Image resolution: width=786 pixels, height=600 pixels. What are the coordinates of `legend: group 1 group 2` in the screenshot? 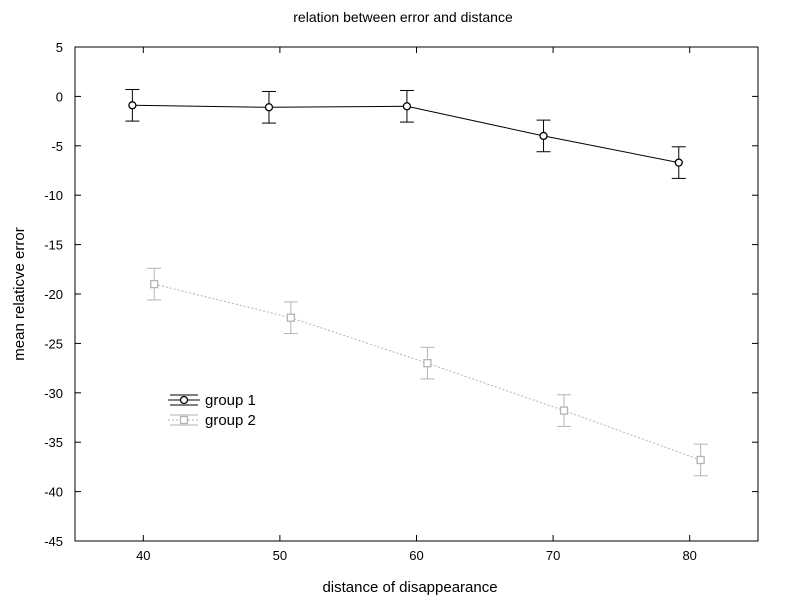 It's located at (212, 410).